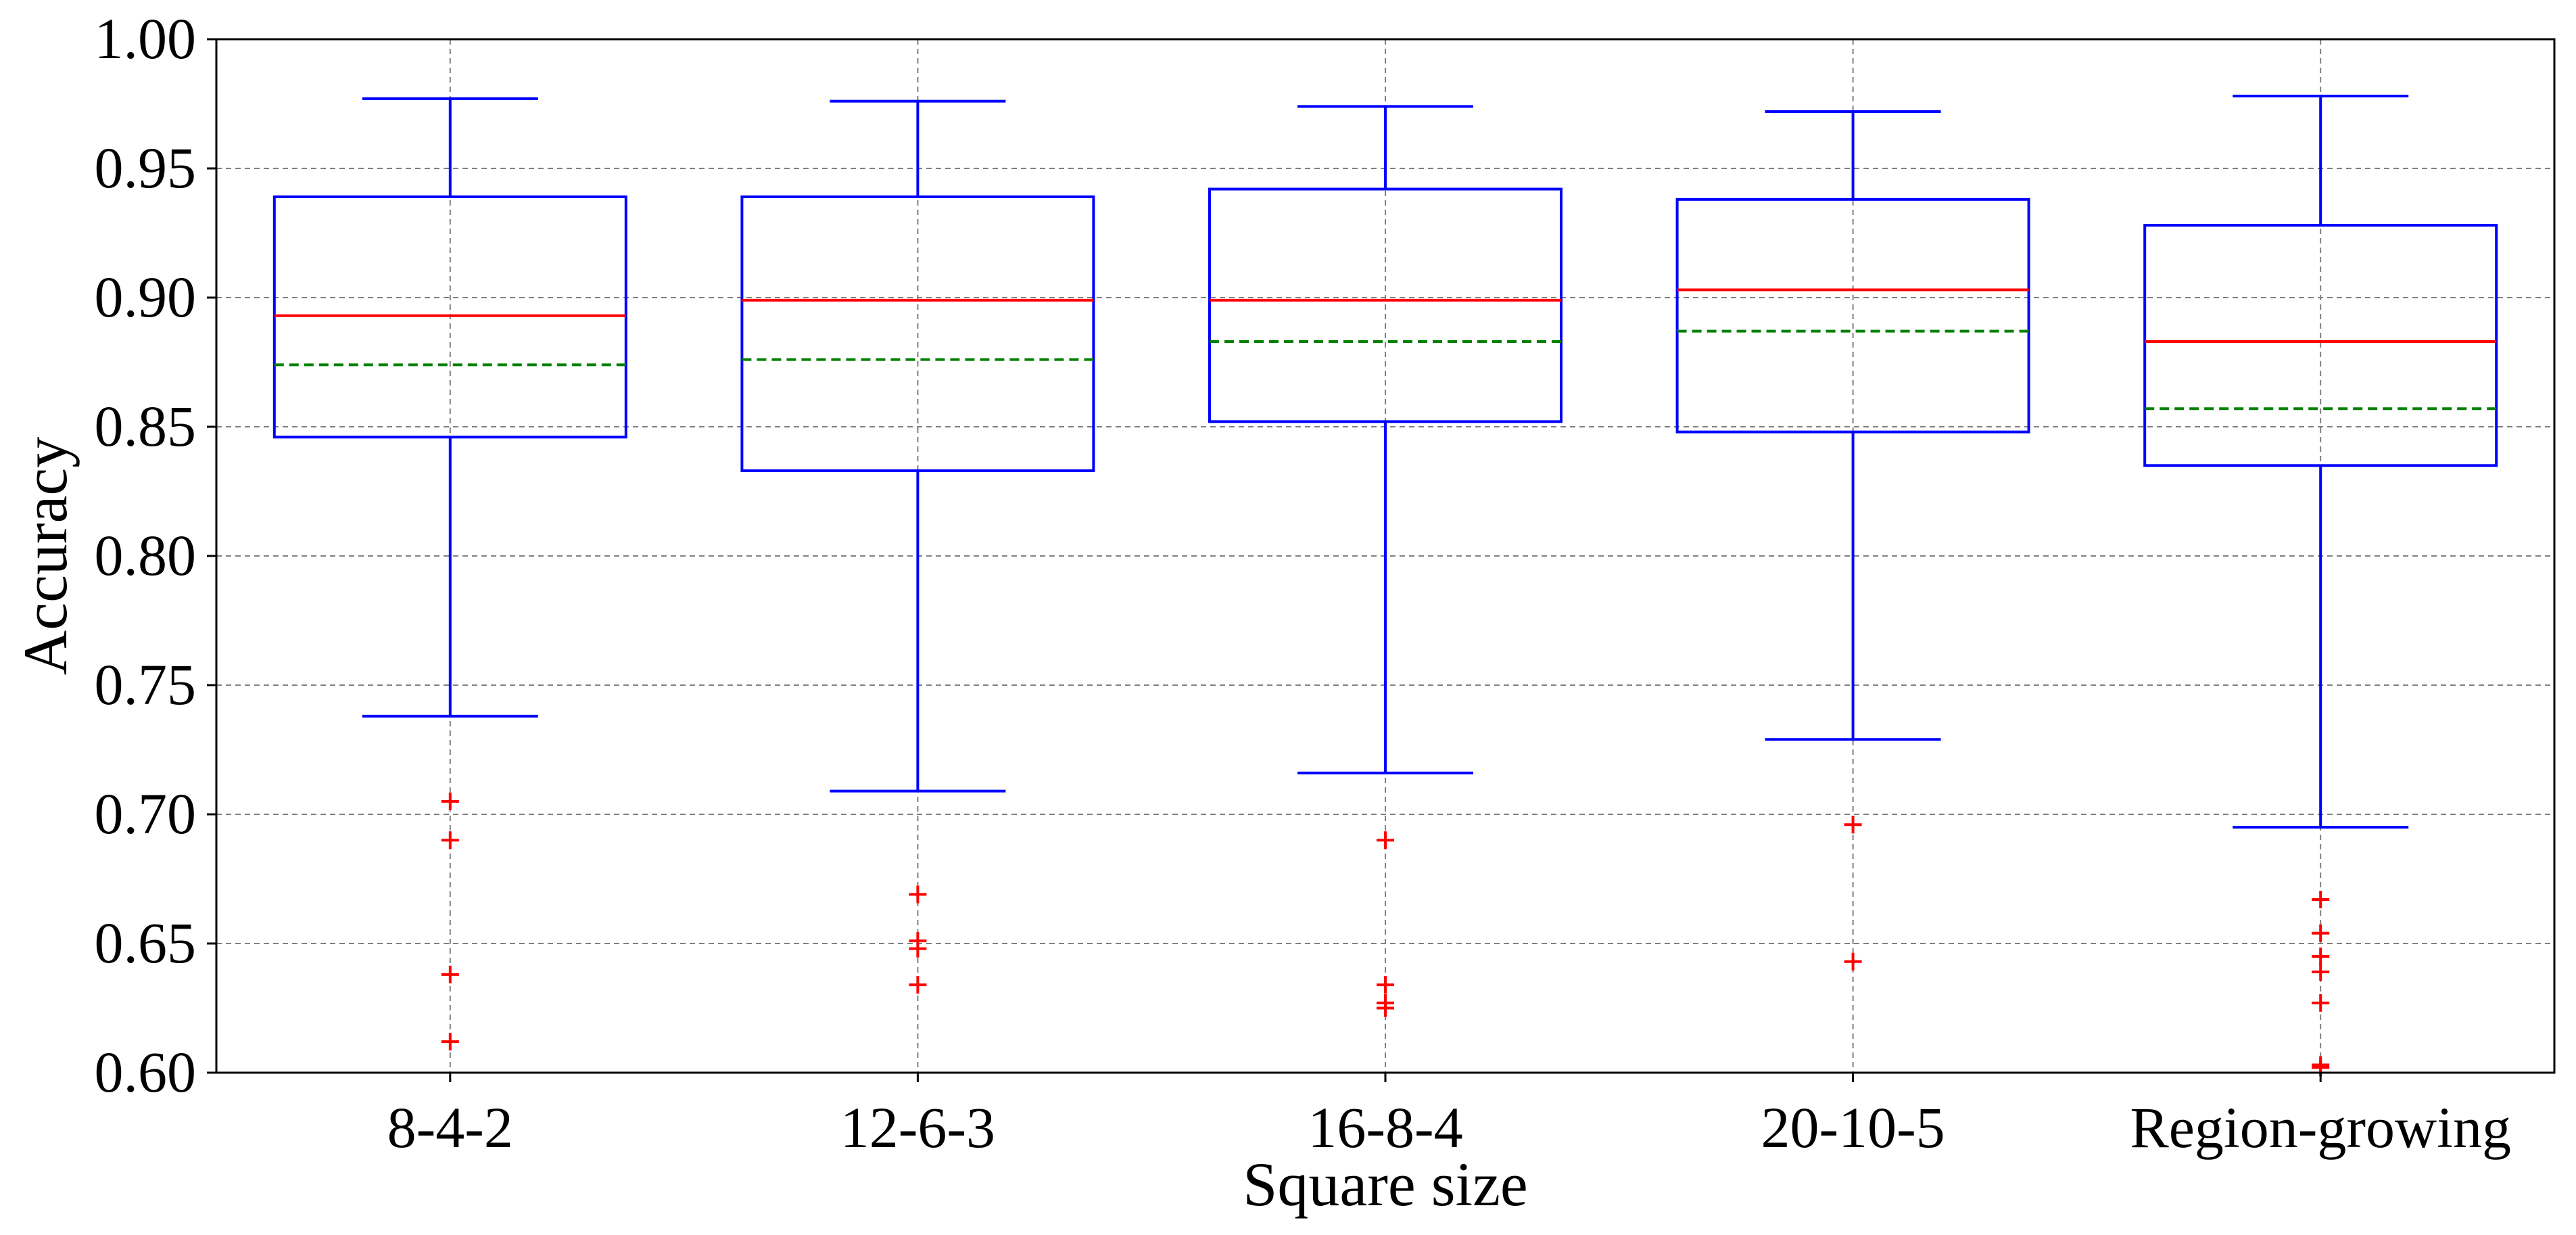 The width and height of the screenshot is (2576, 1235). Describe the element at coordinates (1853, 1127) in the screenshot. I see `x-tick-label: 20-10-5` at that location.